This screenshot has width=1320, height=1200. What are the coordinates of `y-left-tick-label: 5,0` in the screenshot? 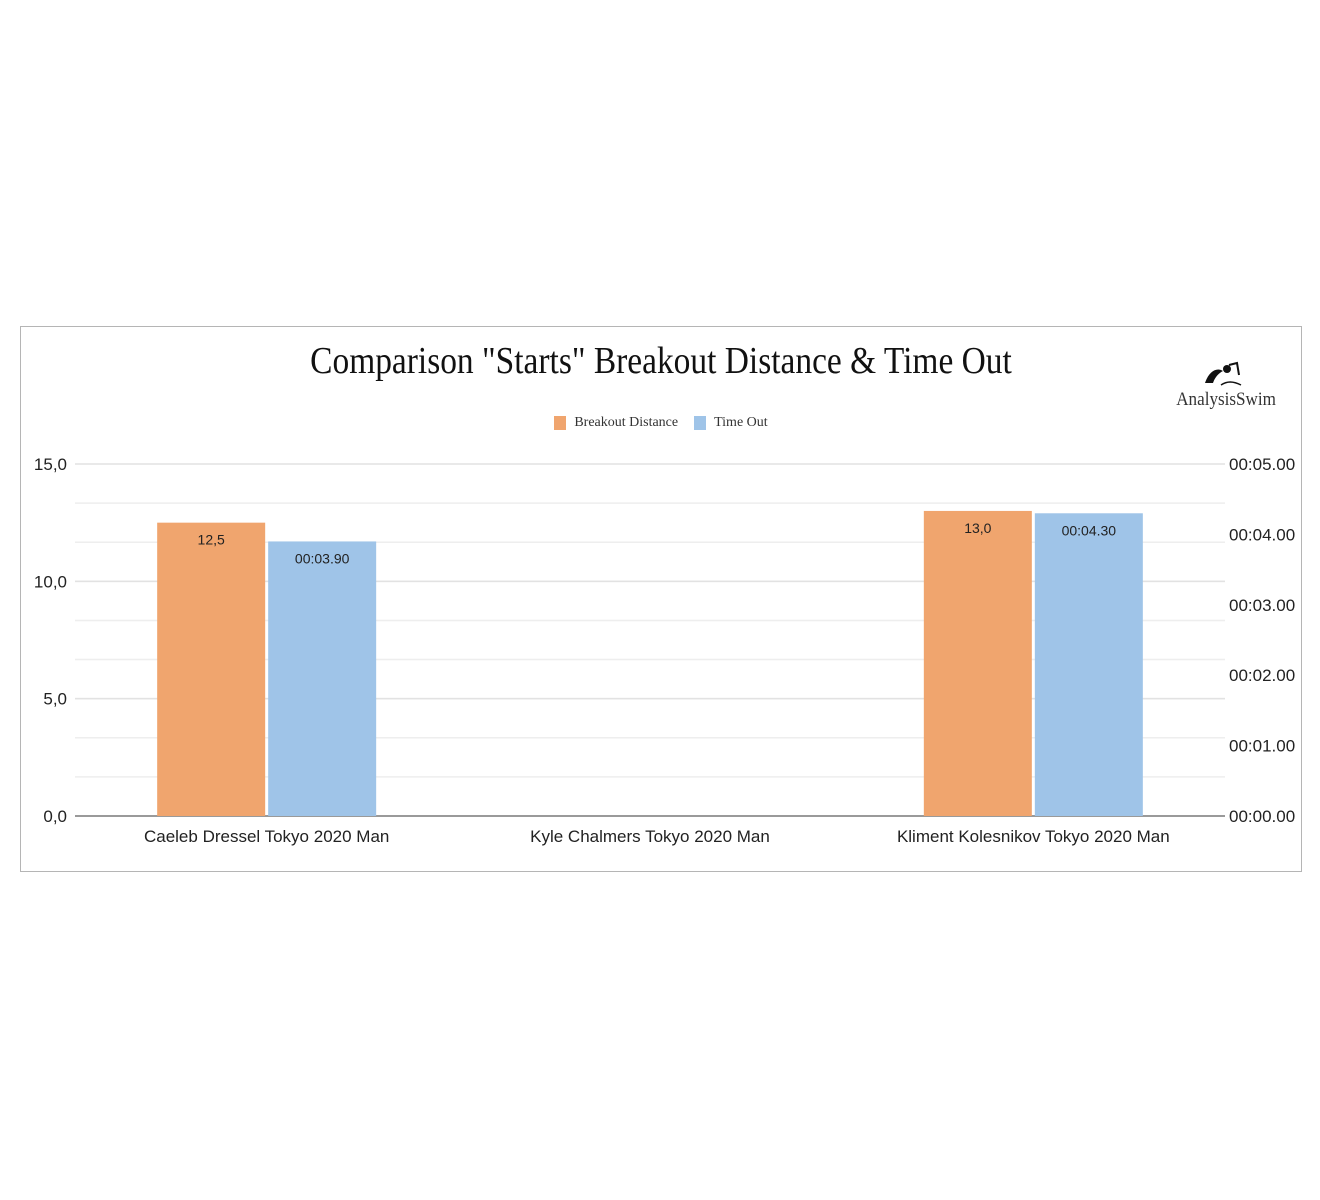 It's located at (55, 699).